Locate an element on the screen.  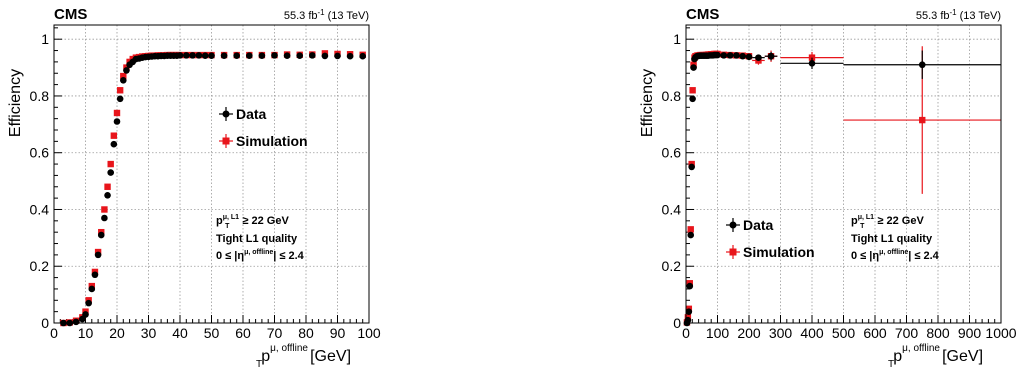
cut-label-left: pμ, L1 T ≥ 22 GeV is located at coordinates (252, 222).